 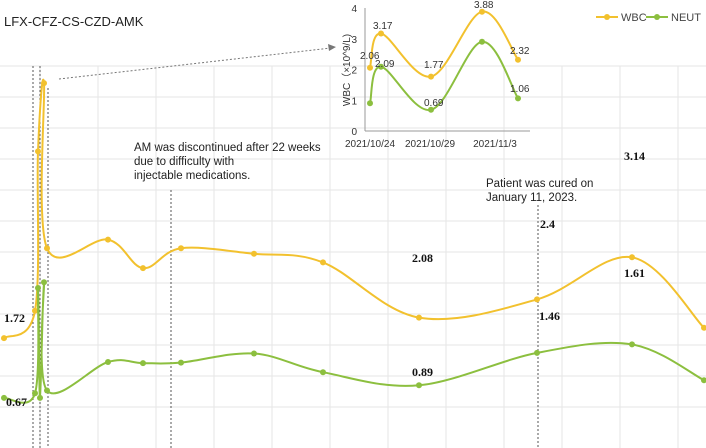 I want to click on inset-data-labels: 2.06 3.17 1.77 3.88 2.32 2.09 0.69 1.06, so click(x=445, y=54).